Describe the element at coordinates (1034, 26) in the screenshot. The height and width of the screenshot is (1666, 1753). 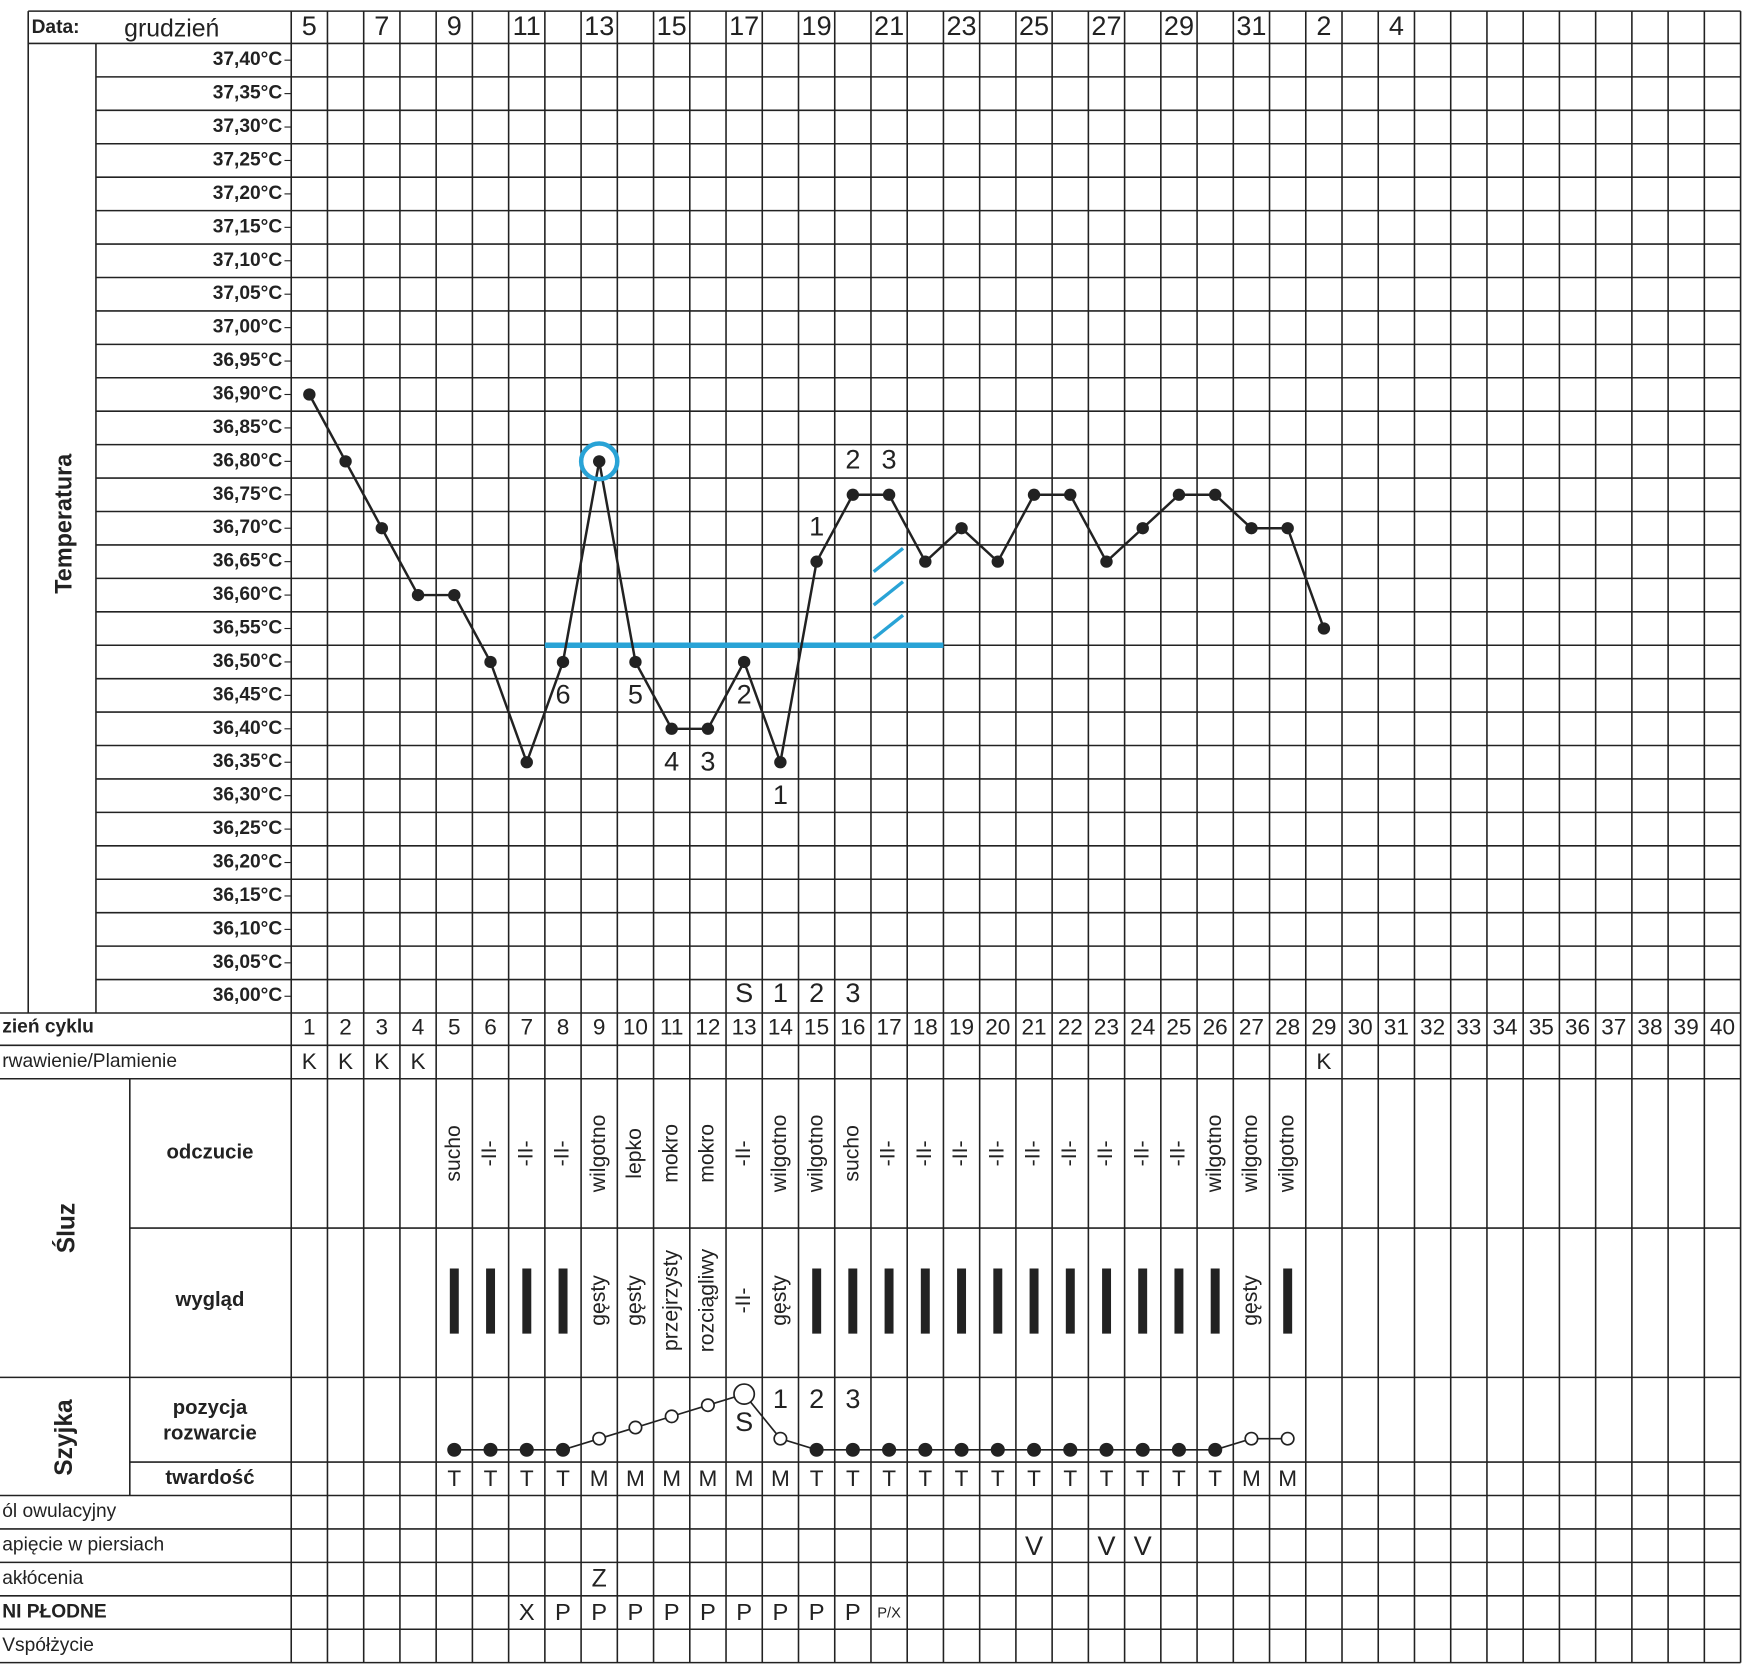
I see `date-label: 25` at that location.